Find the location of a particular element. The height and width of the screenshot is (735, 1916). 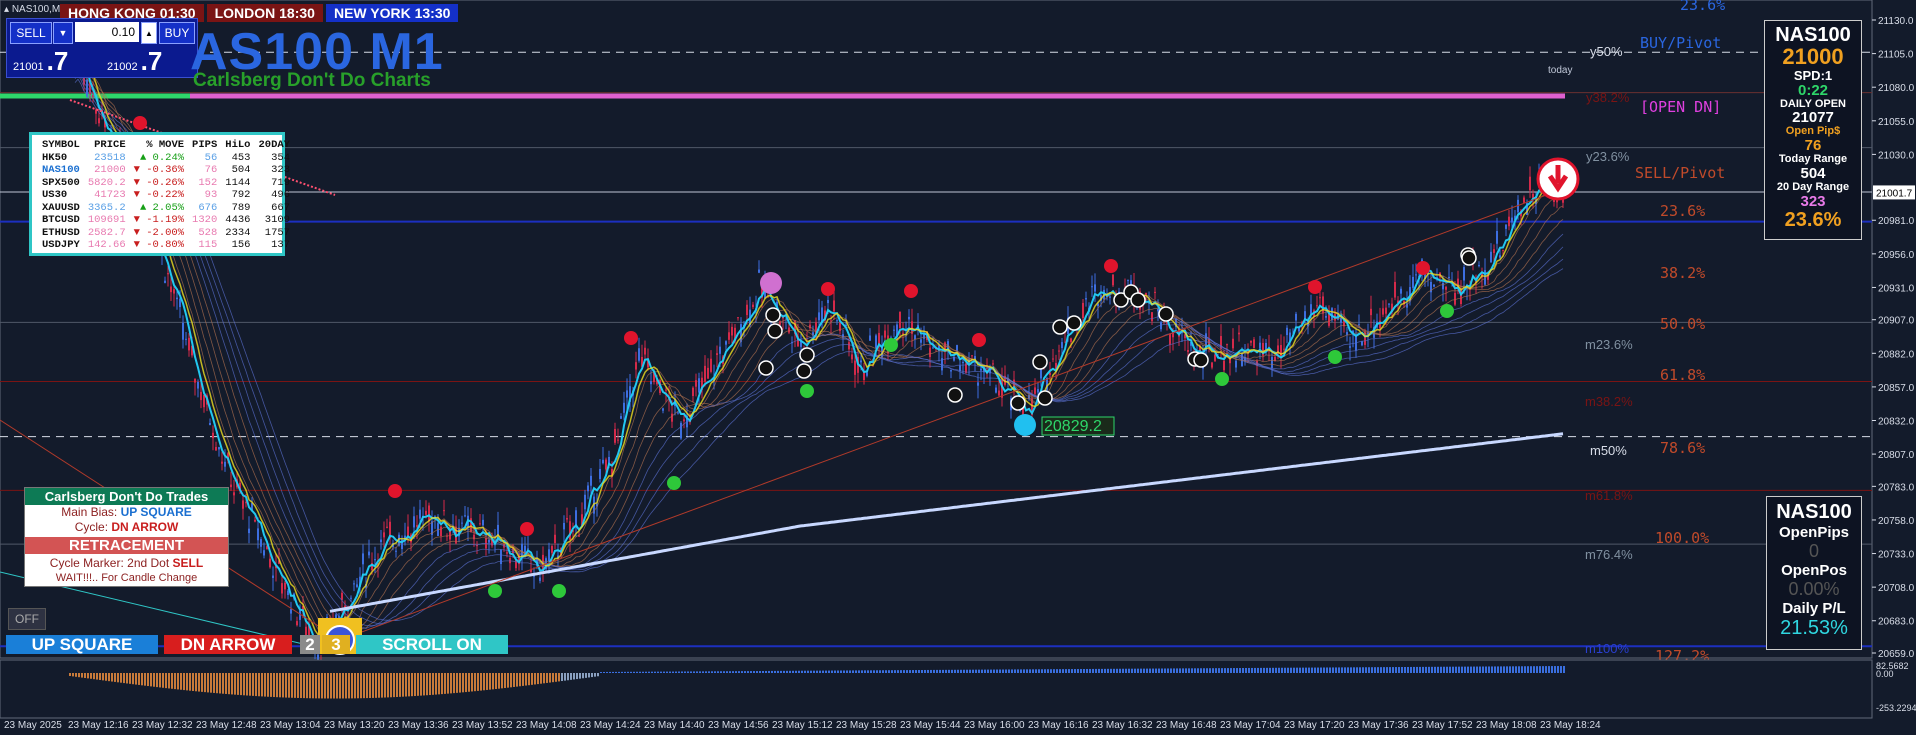

panel-header: Carlsberg Don't Do Trades is located at coordinates (126, 496).